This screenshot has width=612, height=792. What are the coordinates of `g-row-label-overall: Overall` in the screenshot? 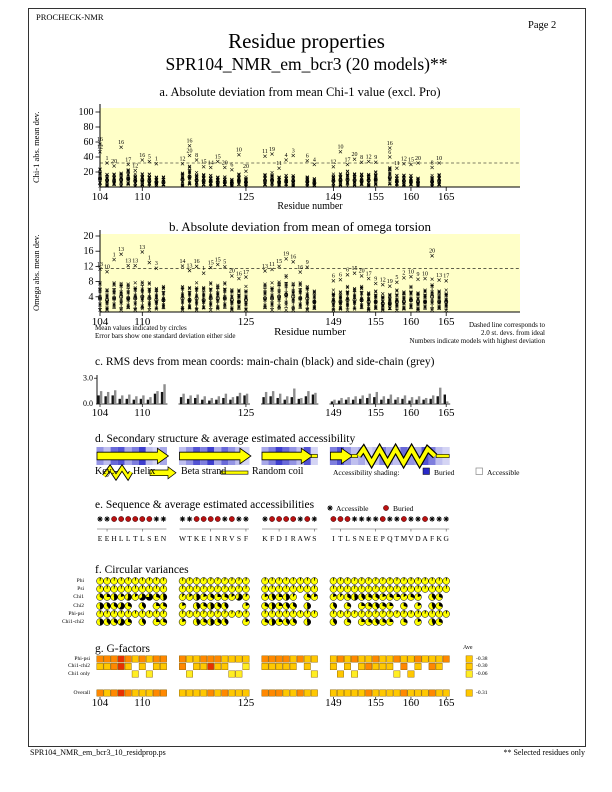 It's located at (82, 693).